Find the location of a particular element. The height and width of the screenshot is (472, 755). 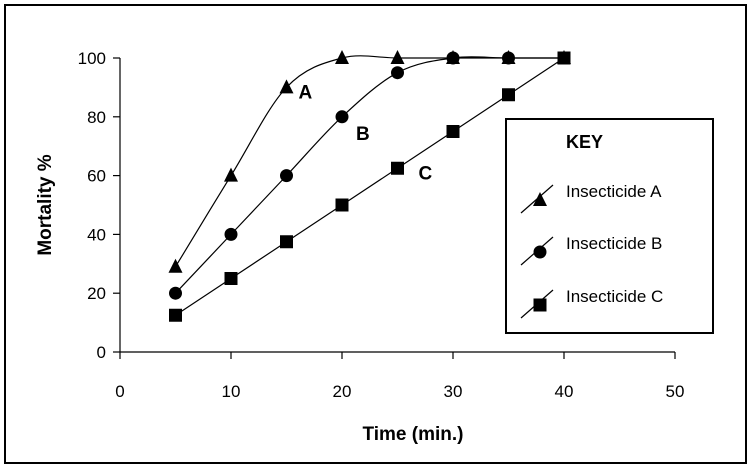

legend-box is located at coordinates (609, 226).